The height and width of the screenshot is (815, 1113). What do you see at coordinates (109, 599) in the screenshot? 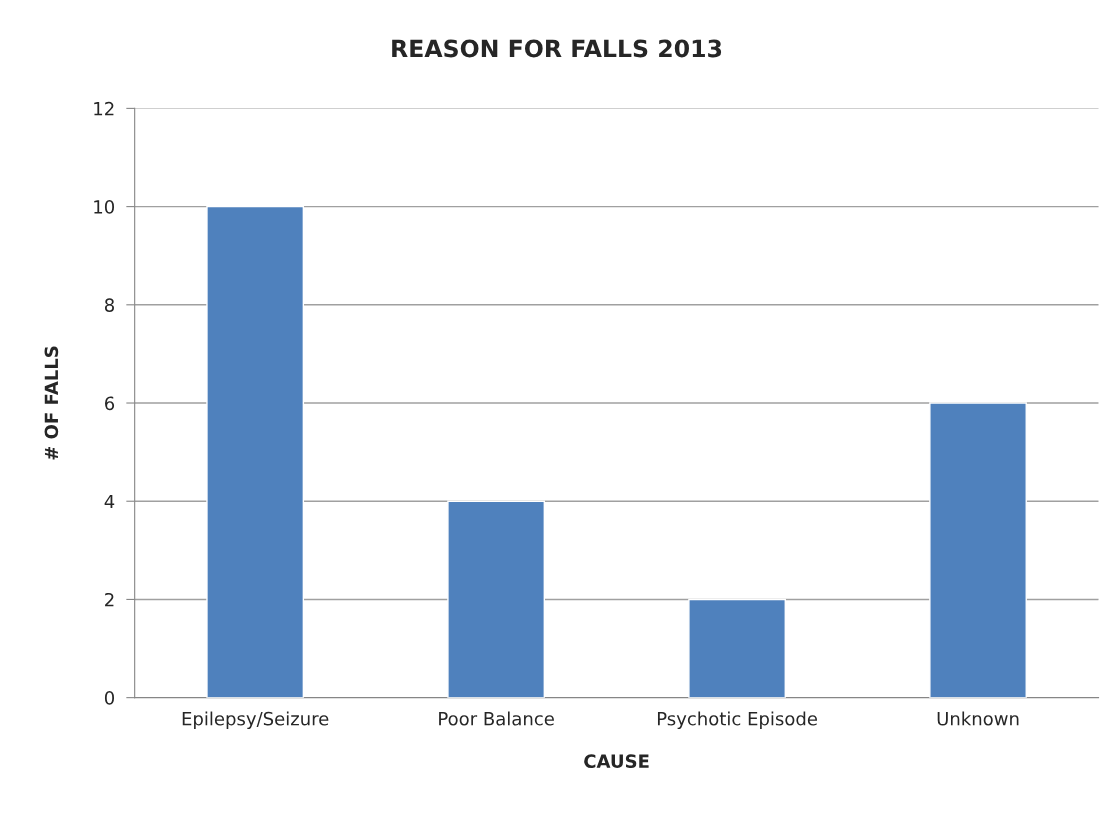
I see `y-tick-label: 2` at bounding box center [109, 599].